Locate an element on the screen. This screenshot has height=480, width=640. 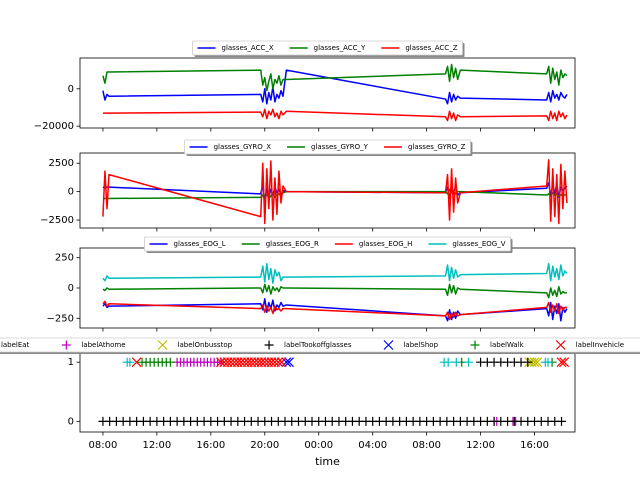
x-tick-label: 04:00 is located at coordinates (372, 445).